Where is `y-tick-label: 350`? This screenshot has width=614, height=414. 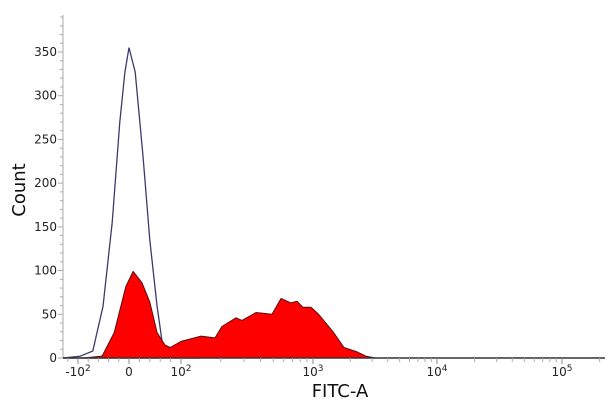 y-tick-label: 350 is located at coordinates (45, 52).